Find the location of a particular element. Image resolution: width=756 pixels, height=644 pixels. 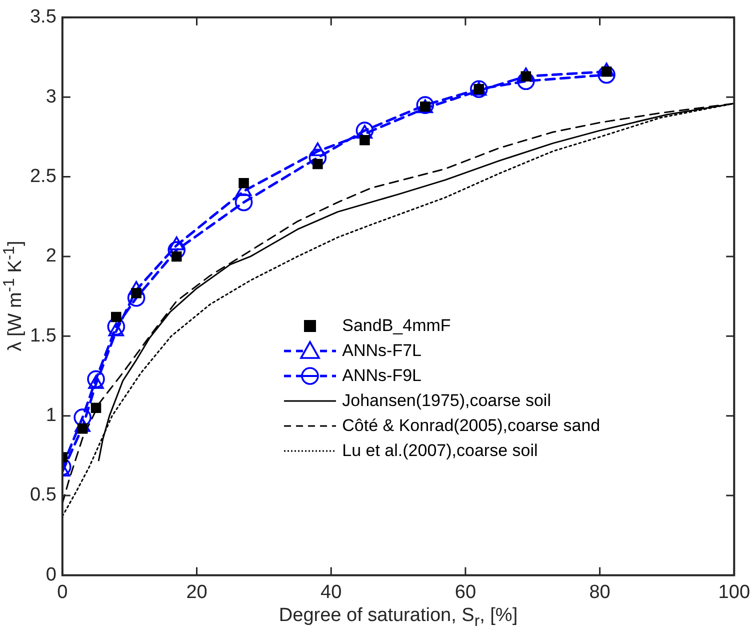

x-tick-label: 80 is located at coordinates (599, 592).